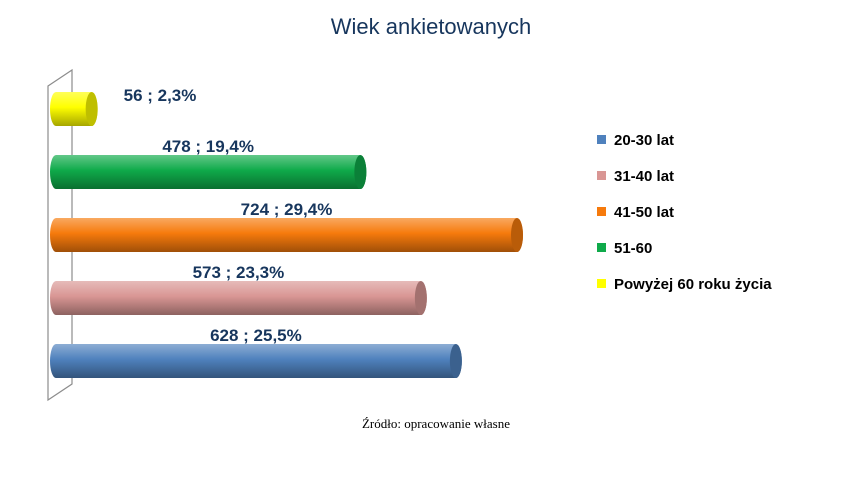 The width and height of the screenshot is (862, 490). I want to click on bar-20-30-lat, so click(256, 361).